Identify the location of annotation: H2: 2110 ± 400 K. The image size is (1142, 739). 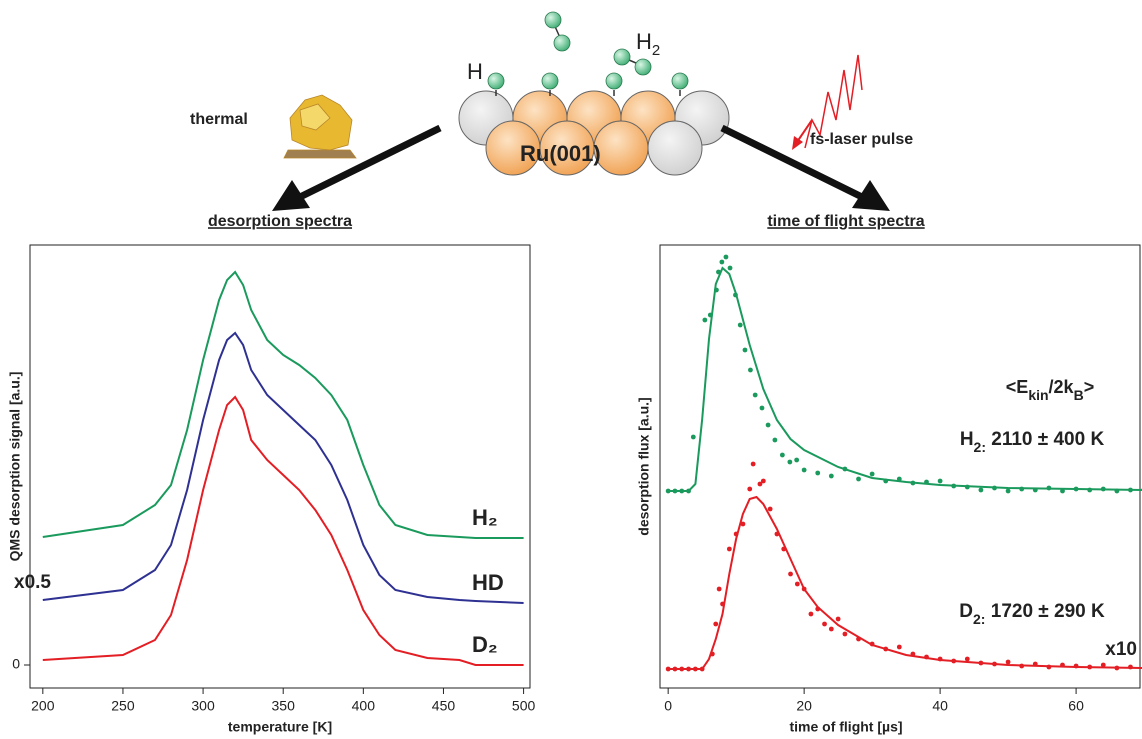
(1032, 442).